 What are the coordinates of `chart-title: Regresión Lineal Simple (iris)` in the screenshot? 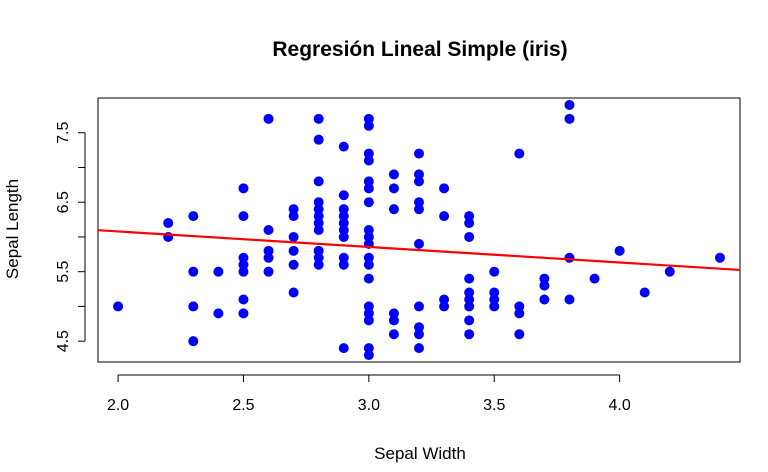 It's located at (419, 49).